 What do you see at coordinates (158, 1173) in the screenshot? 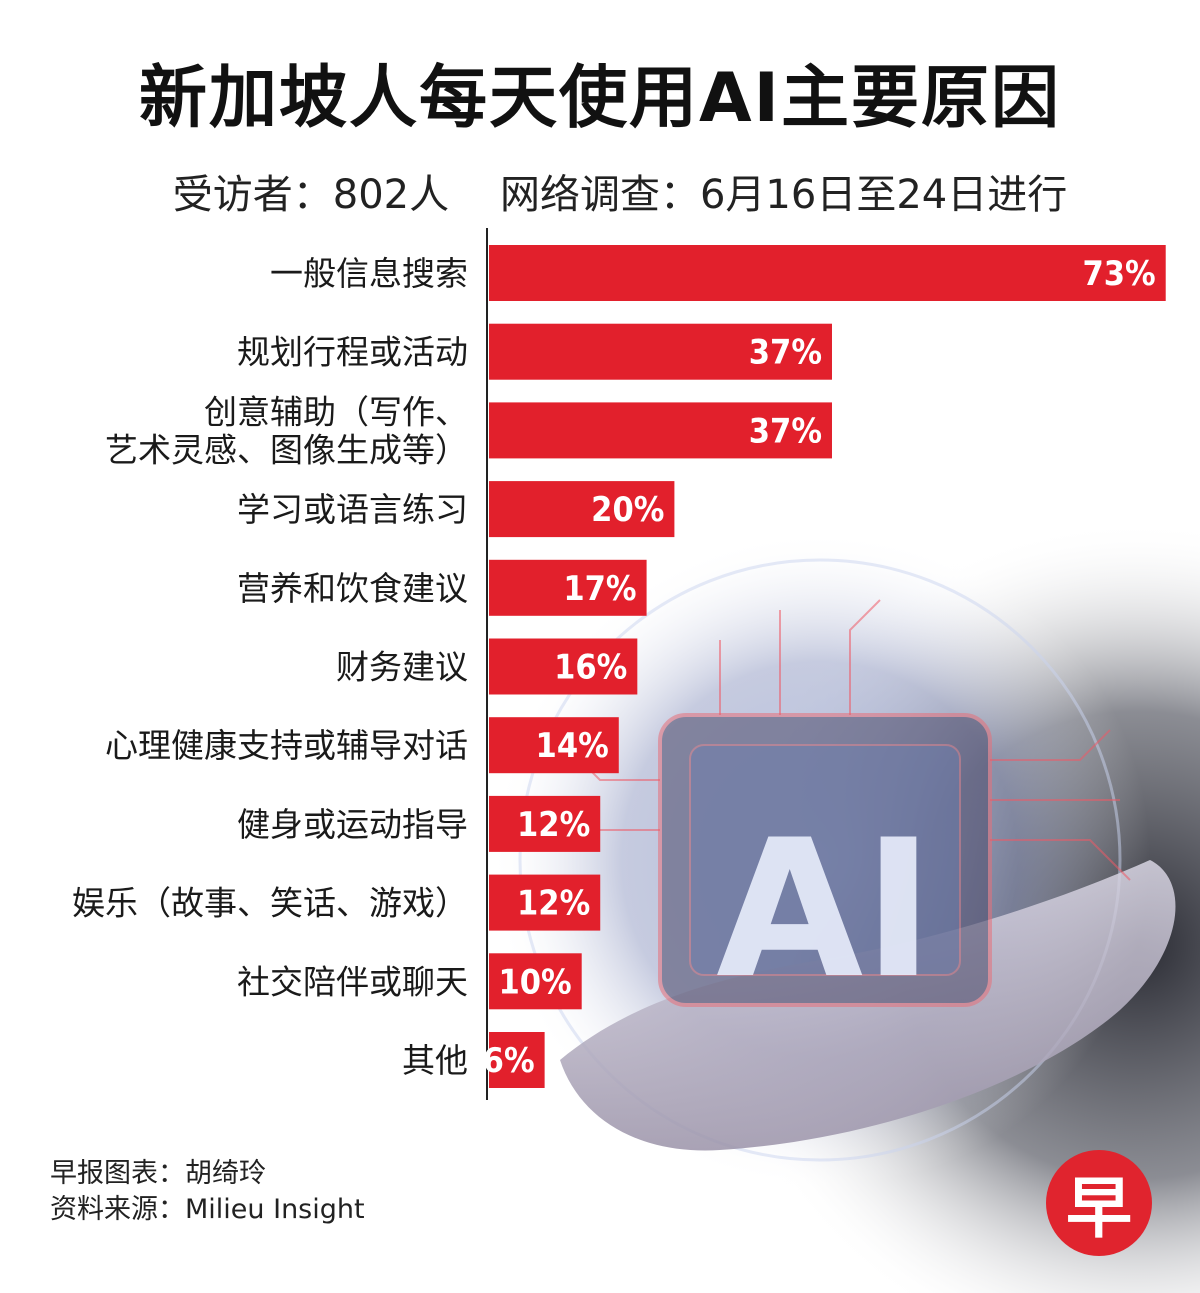
I see `chart-credit: 早报图表：胡绮玲` at bounding box center [158, 1173].